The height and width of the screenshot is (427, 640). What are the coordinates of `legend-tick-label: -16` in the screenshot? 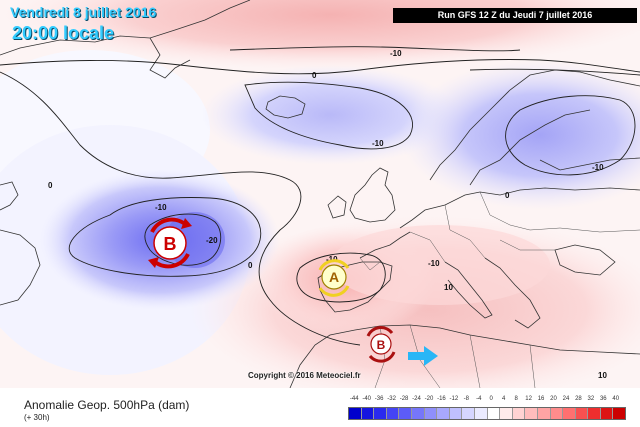 It's located at (441, 399).